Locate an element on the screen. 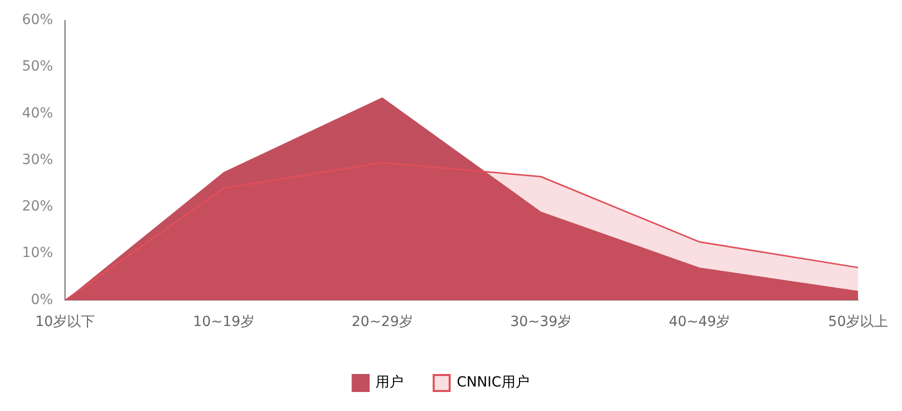 The height and width of the screenshot is (411, 902). x-tick-label: 20~29岁 is located at coordinates (382, 322).